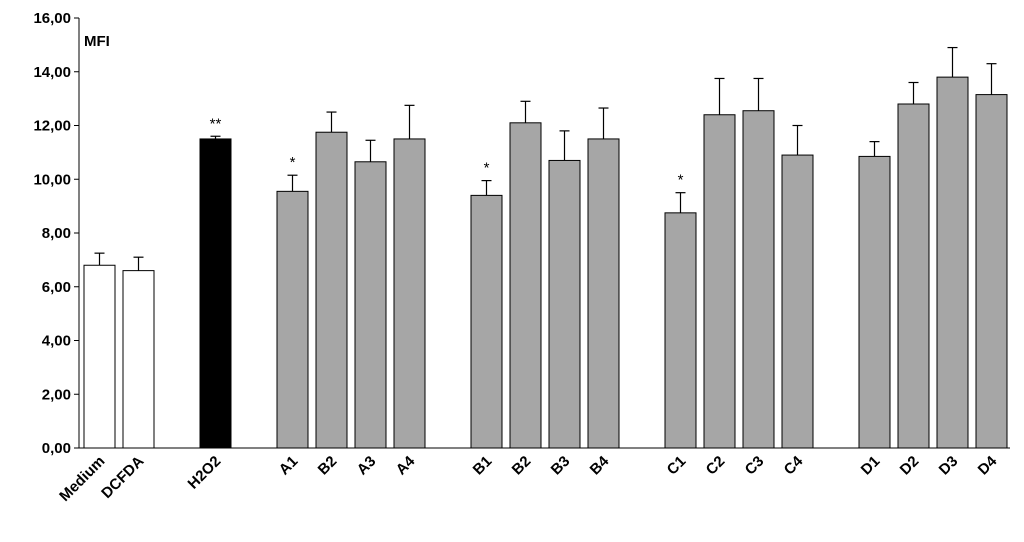 Image resolution: width=1024 pixels, height=542 pixels. Describe the element at coordinates (122, 477) in the screenshot. I see `x-tick-label: DCFDA` at that location.